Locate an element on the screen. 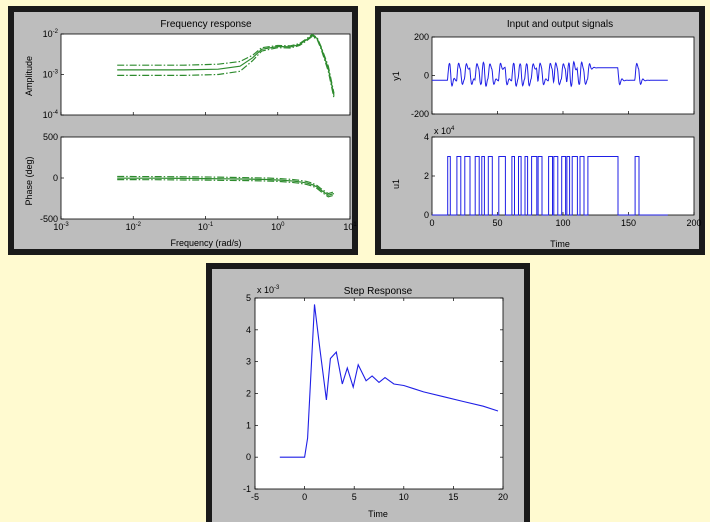  freq-xtick-label: 10-2 is located at coordinates (134, 227).